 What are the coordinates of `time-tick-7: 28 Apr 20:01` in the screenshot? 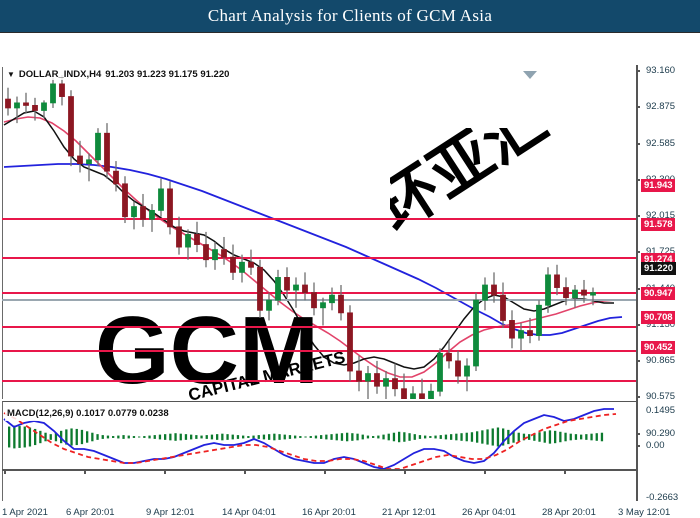 It's located at (569, 512).